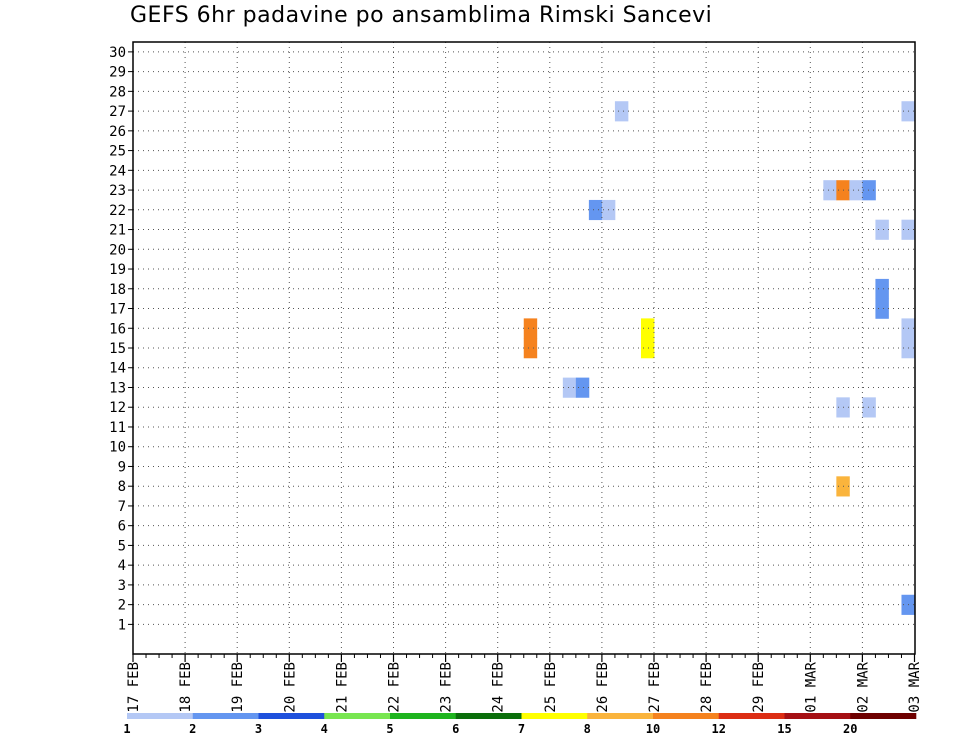  Describe the element at coordinates (117, 92) in the screenshot. I see `y-tick-label: 28` at that location.